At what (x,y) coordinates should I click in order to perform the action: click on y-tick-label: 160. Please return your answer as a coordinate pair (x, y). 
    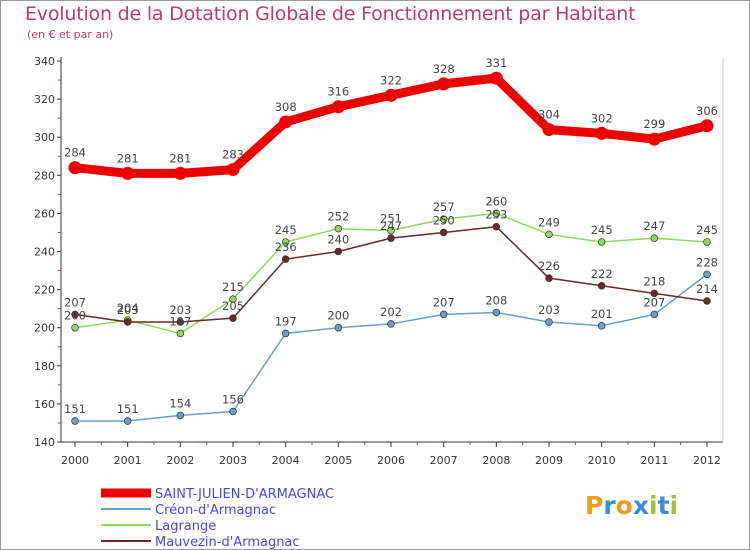
    Looking at the image, I should click on (44, 404).